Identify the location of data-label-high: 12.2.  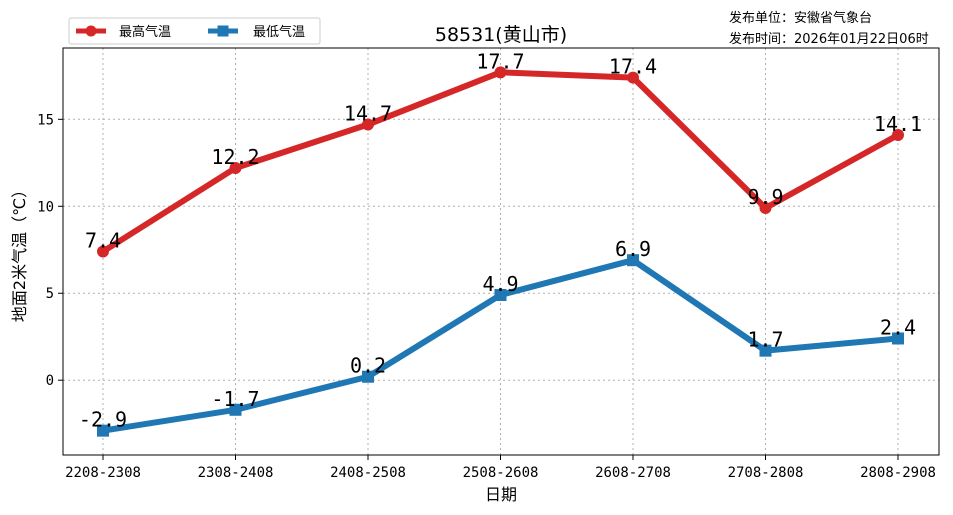
(235, 157).